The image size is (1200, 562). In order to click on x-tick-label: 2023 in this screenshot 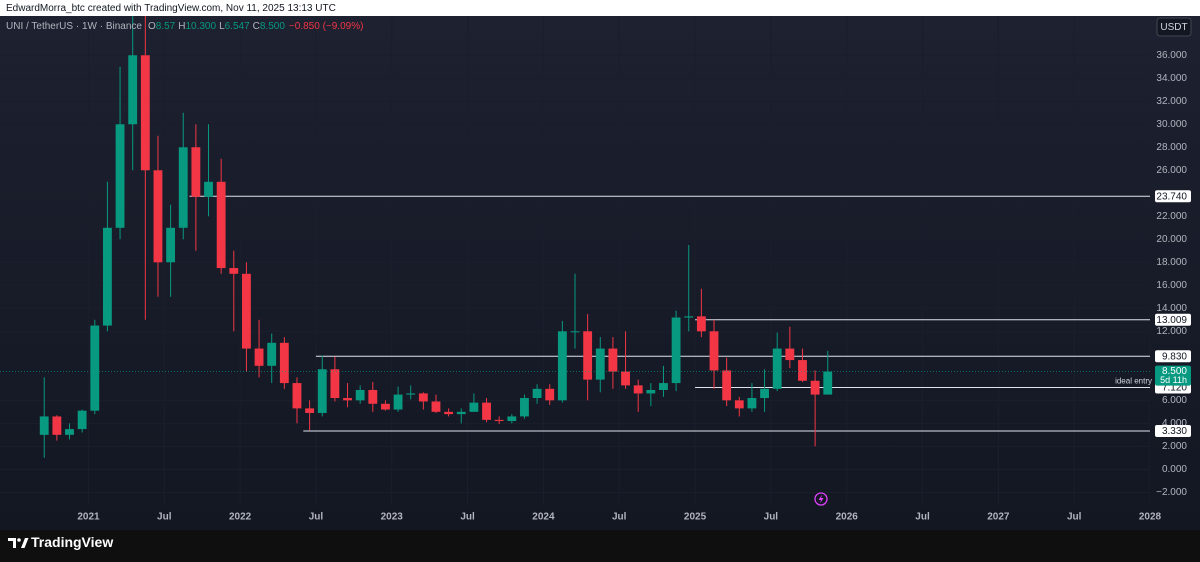, I will do `click(392, 517)`.